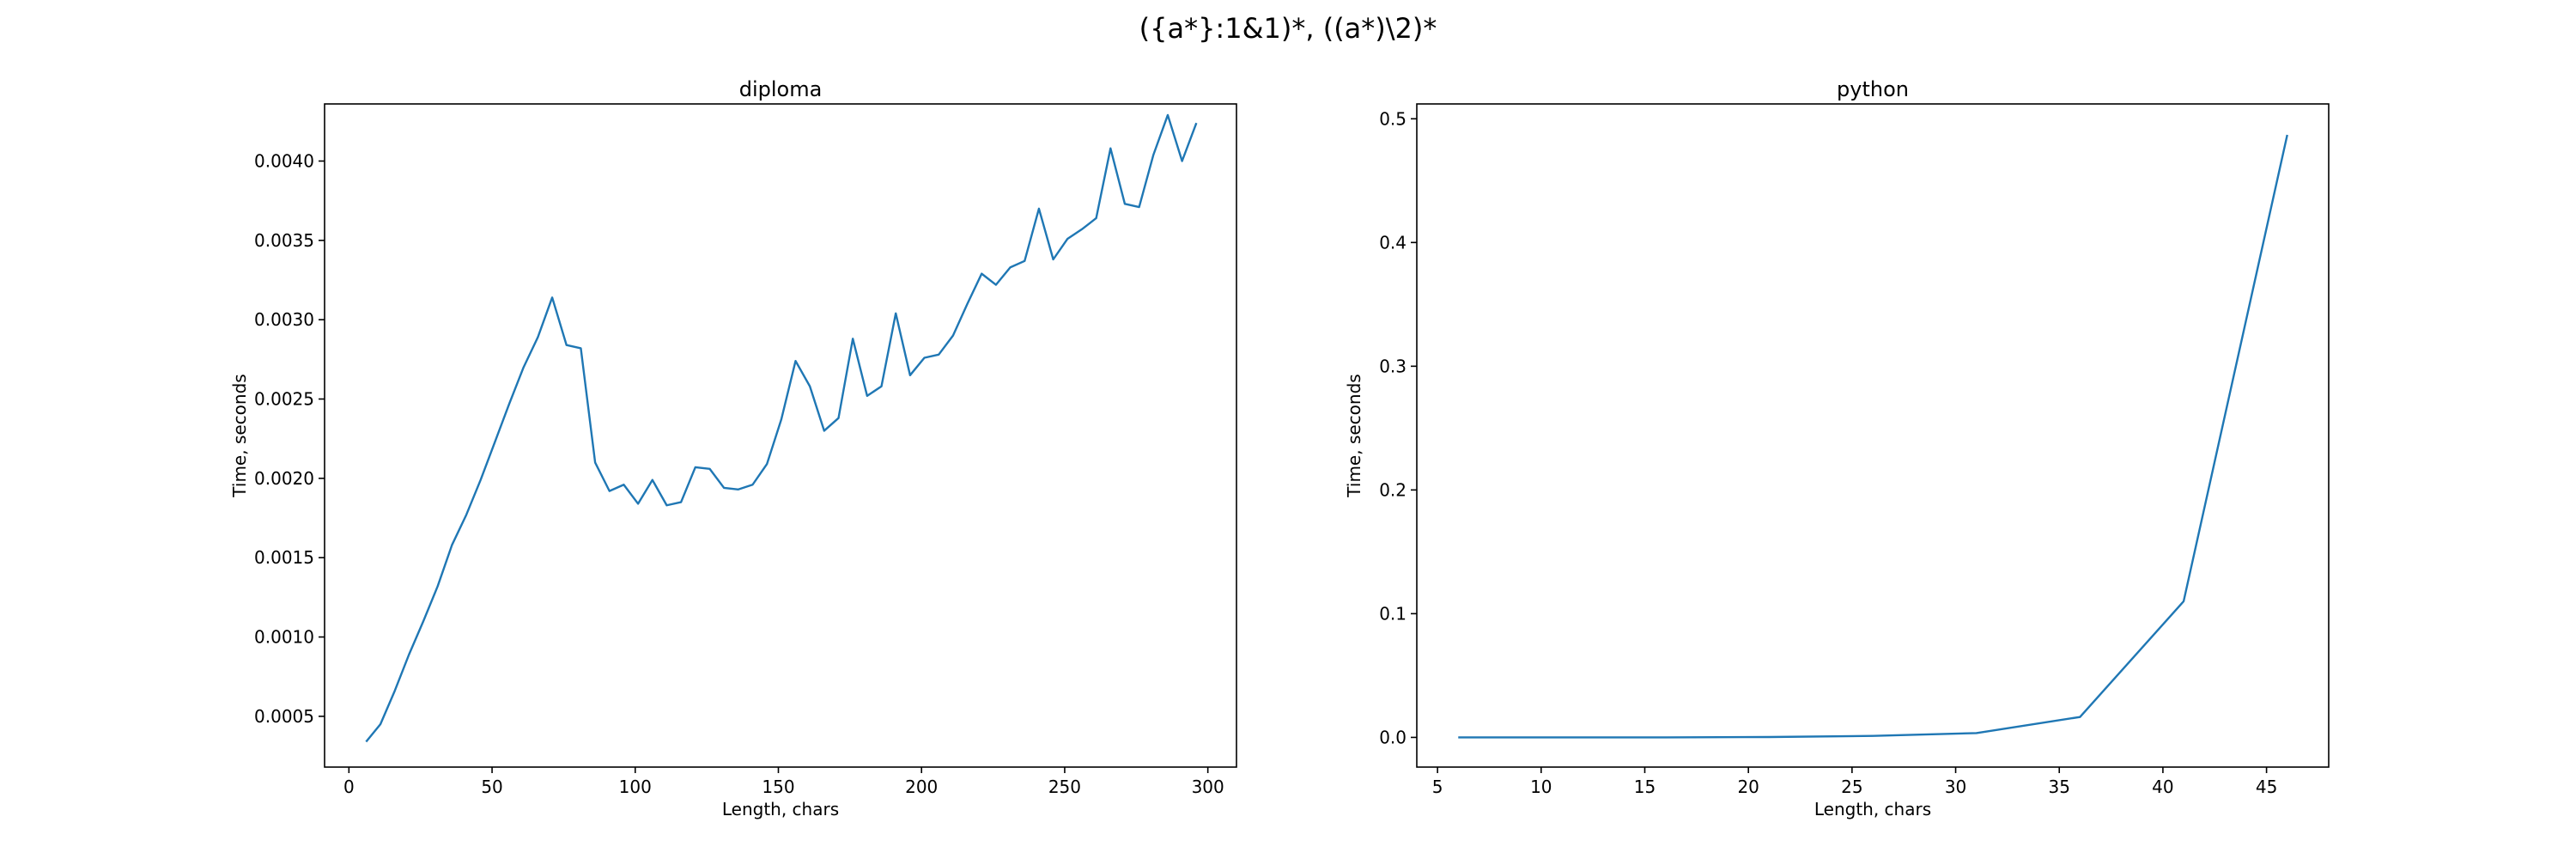 Image resolution: width=2576 pixels, height=859 pixels. What do you see at coordinates (1393, 119) in the screenshot?
I see `plot-python-y-tick-label: 0.5` at bounding box center [1393, 119].